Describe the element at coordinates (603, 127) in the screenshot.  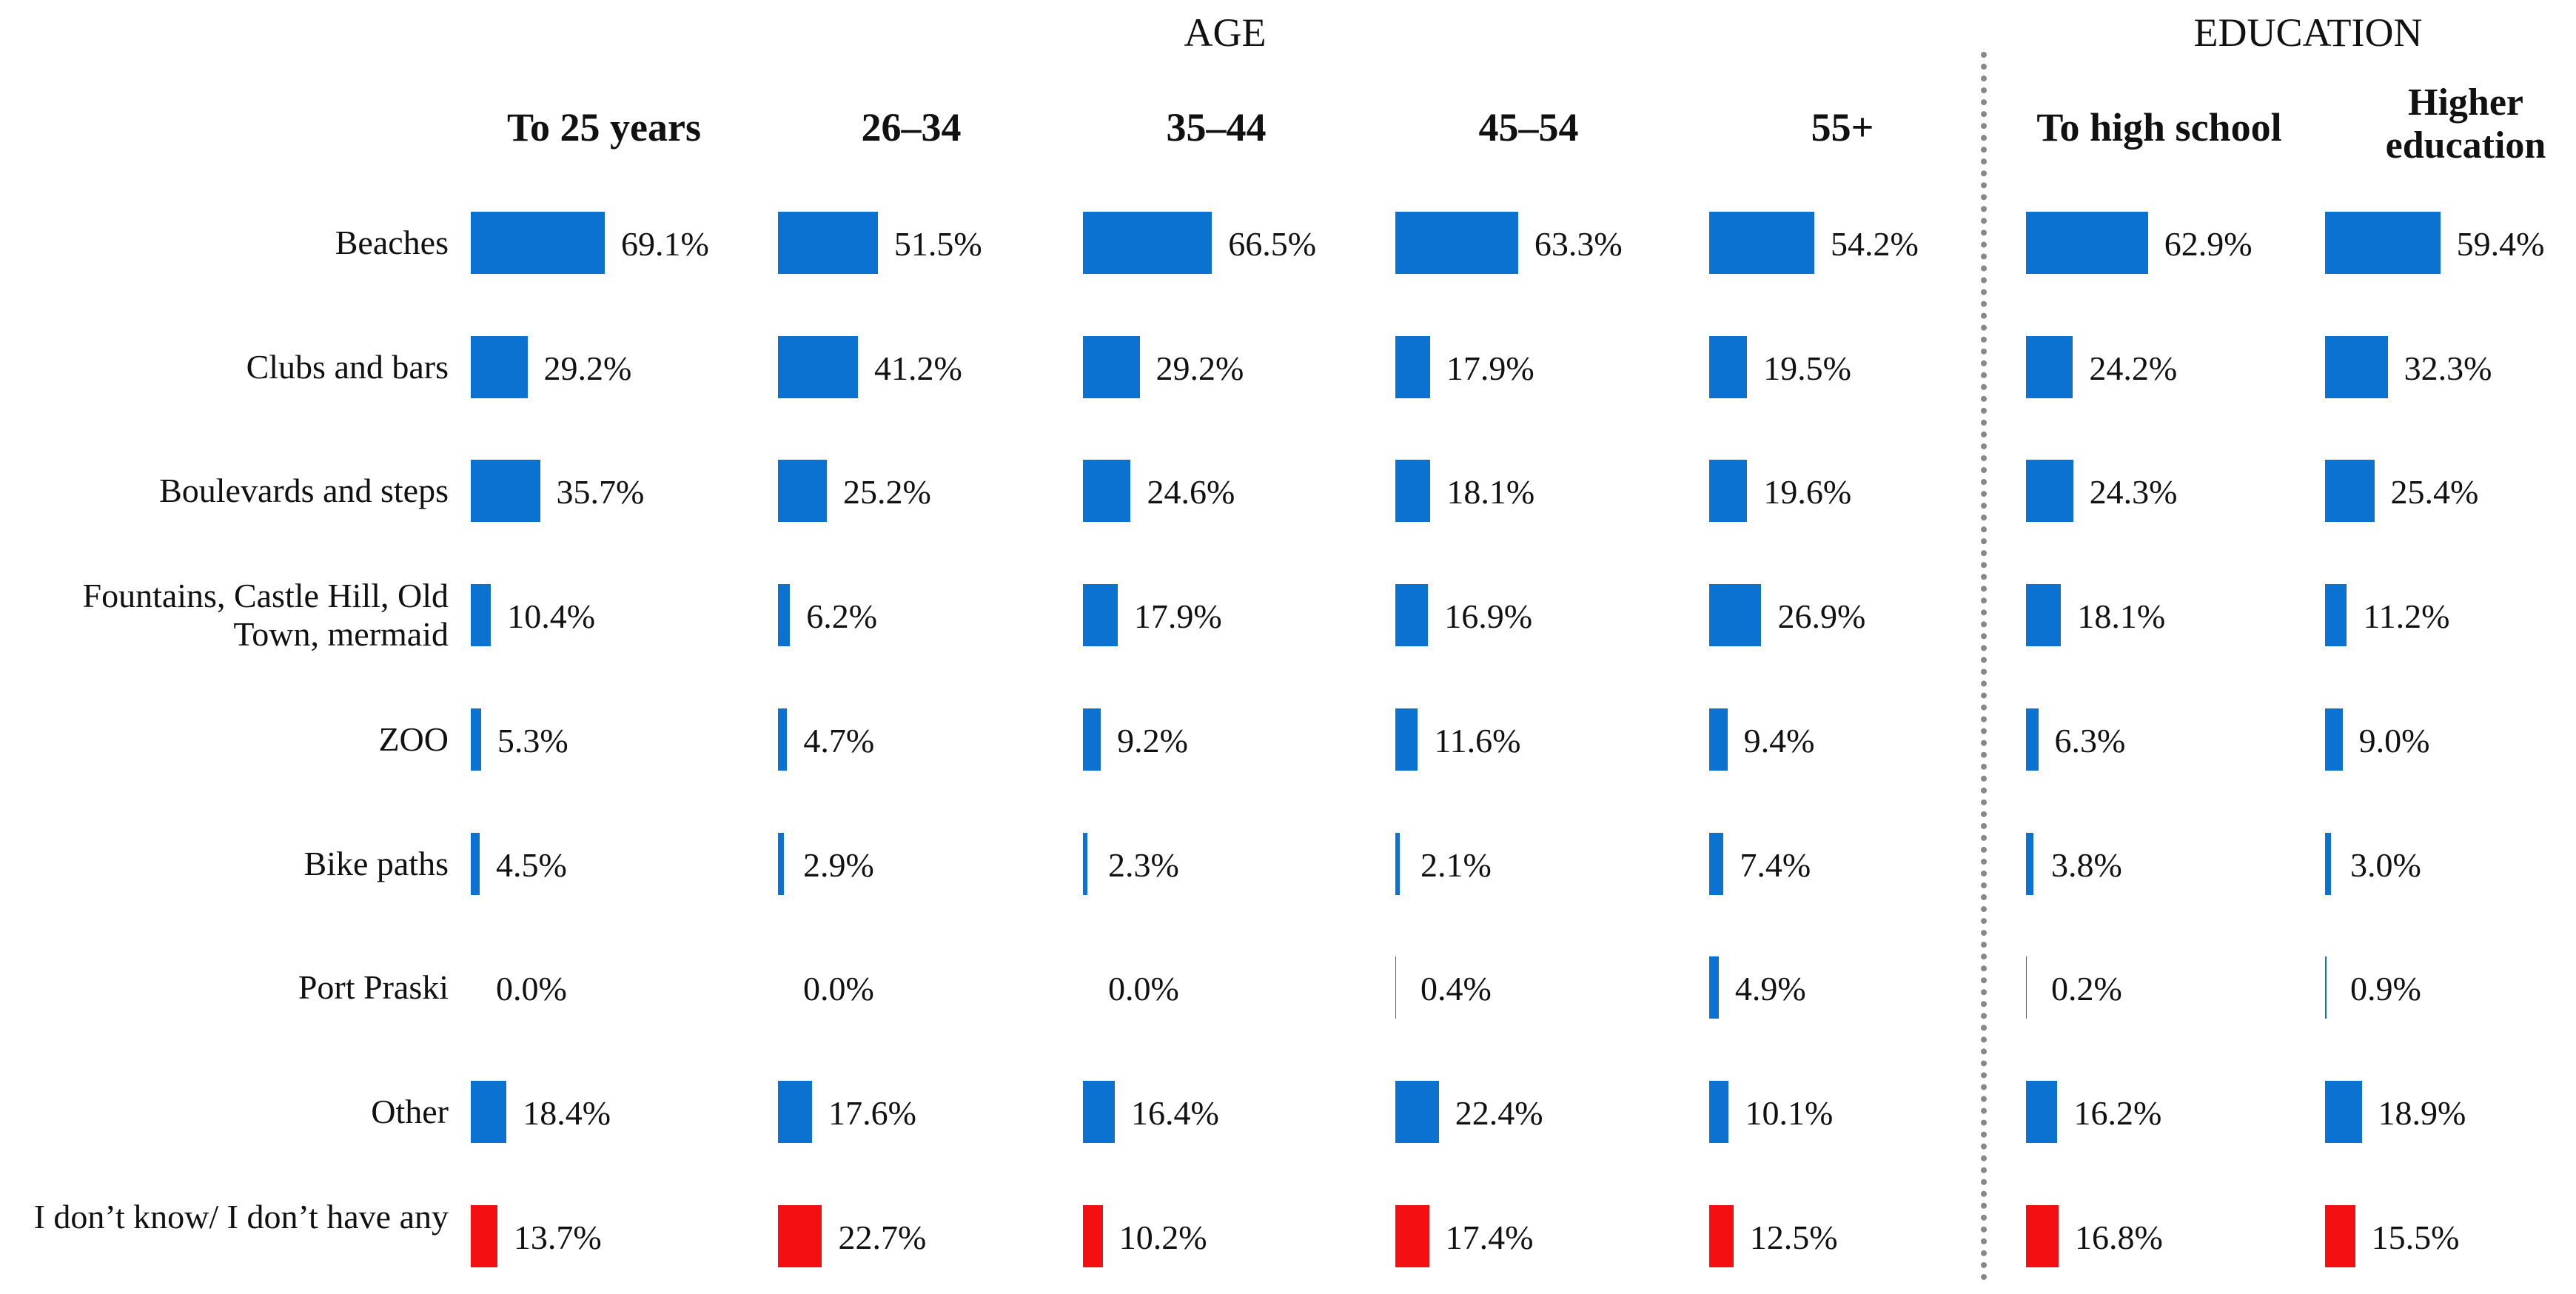
I see `panel-title: To 25 years` at that location.